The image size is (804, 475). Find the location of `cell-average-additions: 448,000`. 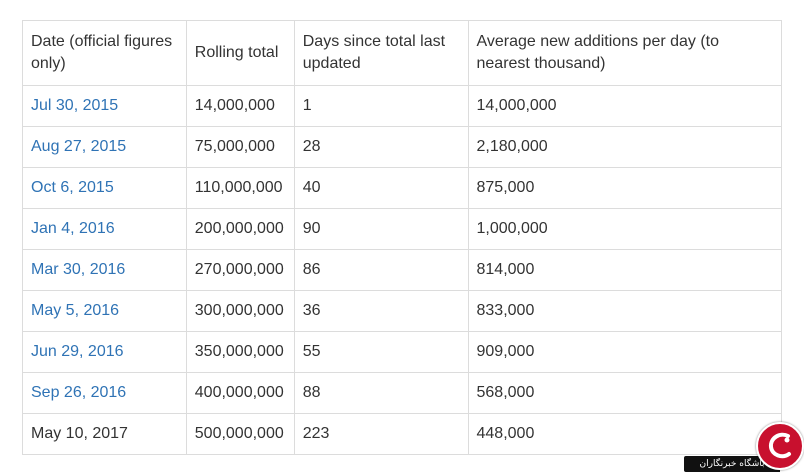

cell-average-additions: 448,000 is located at coordinates (624, 434).